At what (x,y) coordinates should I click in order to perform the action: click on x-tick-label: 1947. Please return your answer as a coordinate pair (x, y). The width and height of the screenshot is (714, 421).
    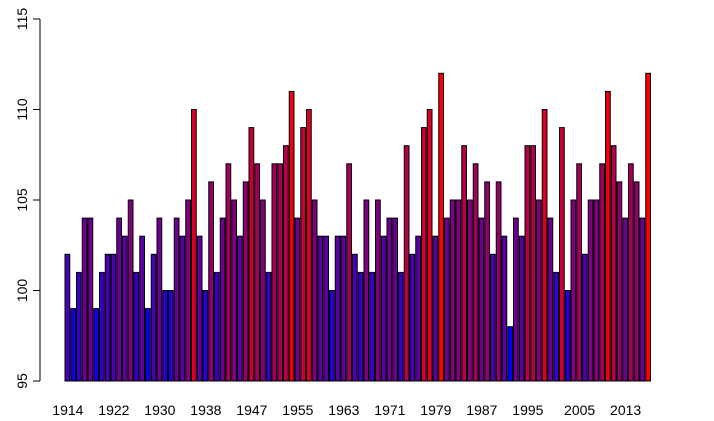
    Looking at the image, I should click on (251, 410).